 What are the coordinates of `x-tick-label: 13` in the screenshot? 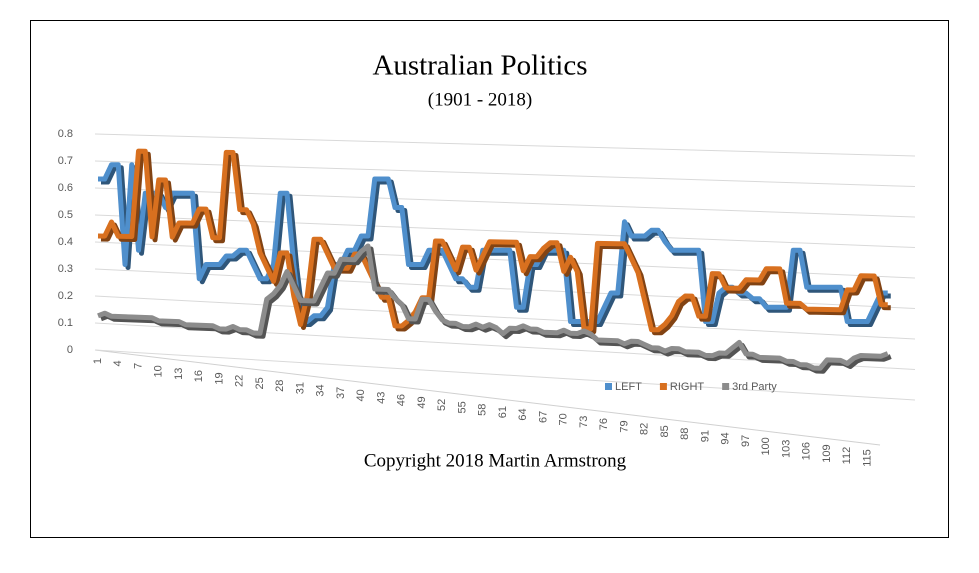 It's located at (179, 374).